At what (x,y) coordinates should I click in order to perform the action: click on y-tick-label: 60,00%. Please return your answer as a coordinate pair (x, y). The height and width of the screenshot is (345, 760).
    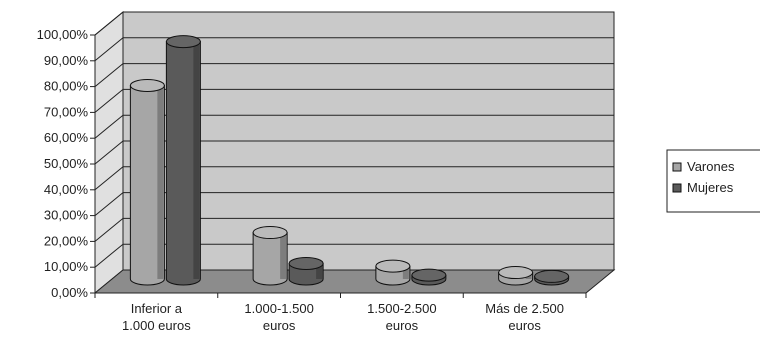
    Looking at the image, I should click on (66, 137).